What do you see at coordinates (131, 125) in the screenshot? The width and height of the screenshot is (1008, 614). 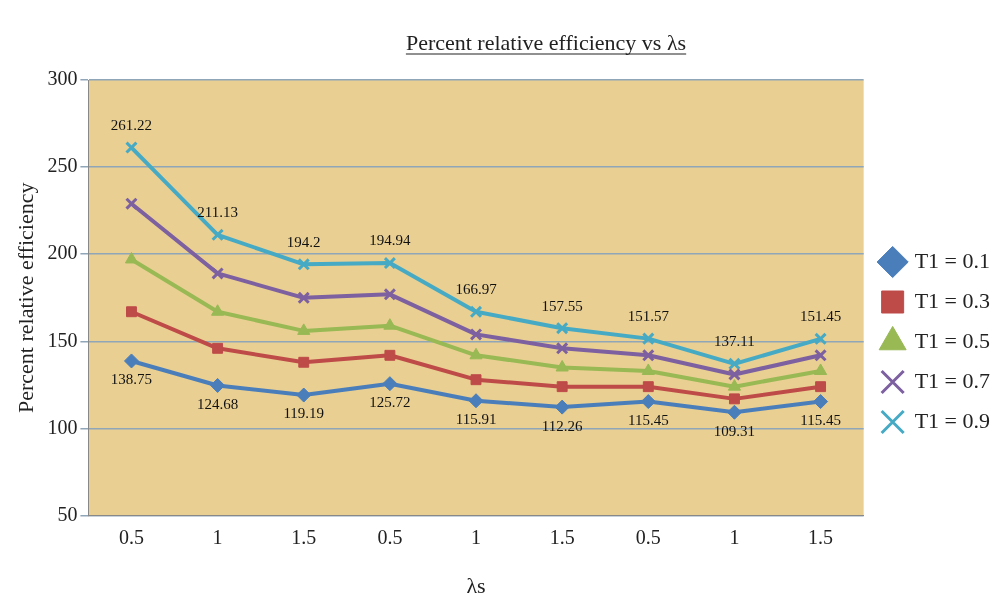 I see `data-label: 261.22` at bounding box center [131, 125].